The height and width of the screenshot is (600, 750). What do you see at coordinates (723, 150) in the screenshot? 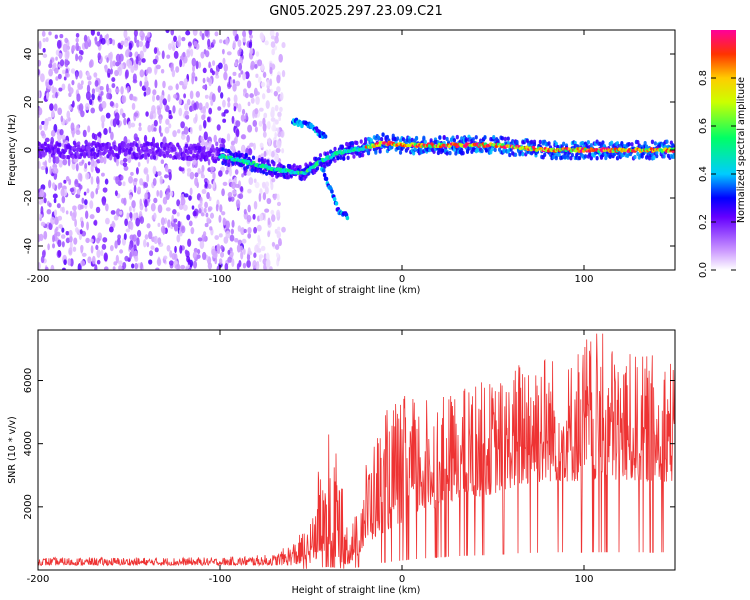
I see `colorbar-gradient` at bounding box center [723, 150].